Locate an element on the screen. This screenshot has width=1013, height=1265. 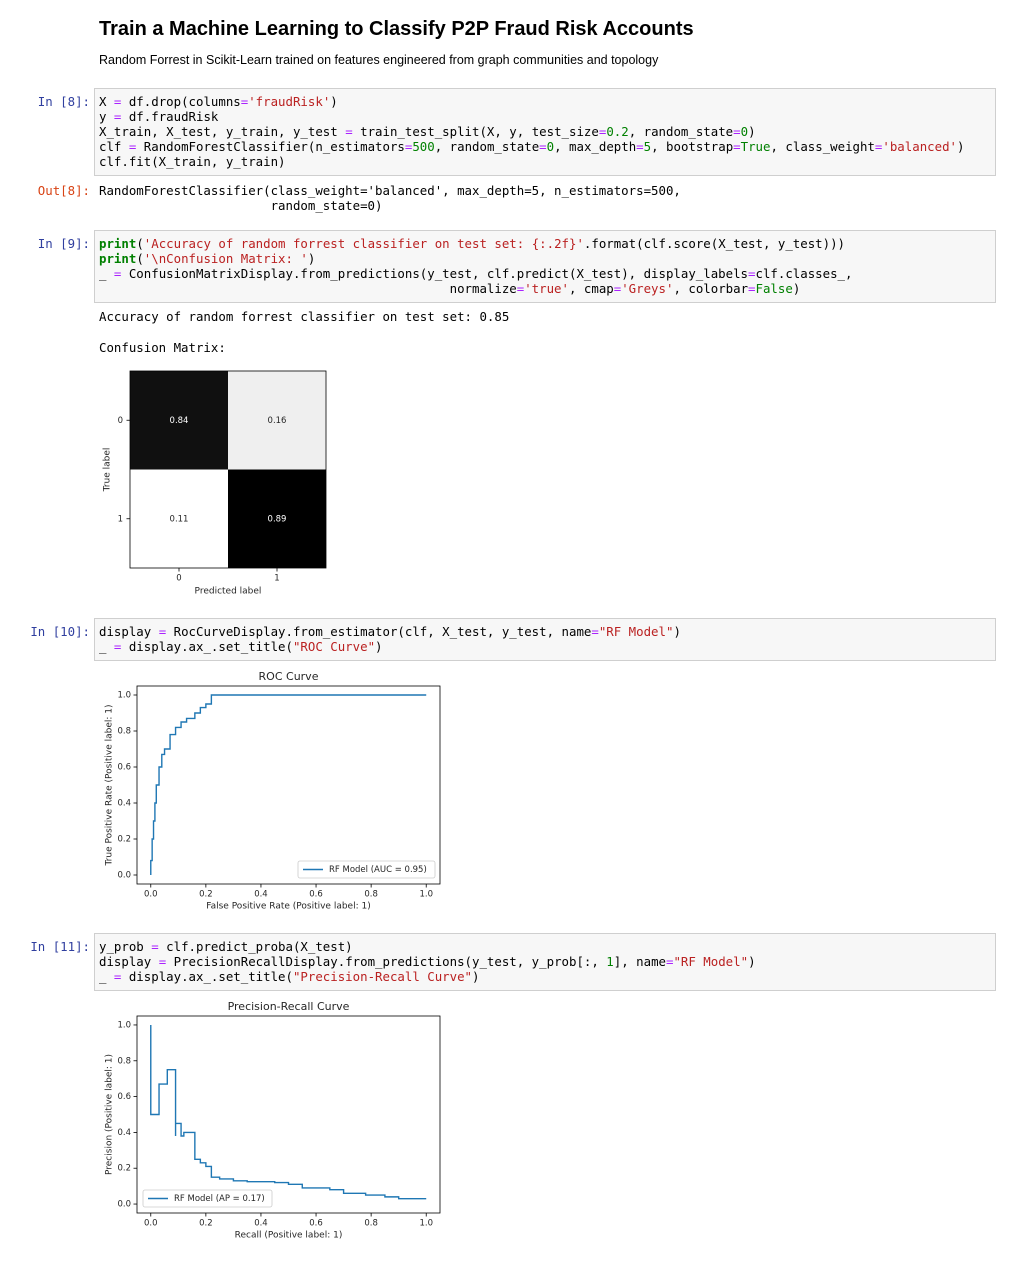
cell-label: 0.16 is located at coordinates (277, 421).